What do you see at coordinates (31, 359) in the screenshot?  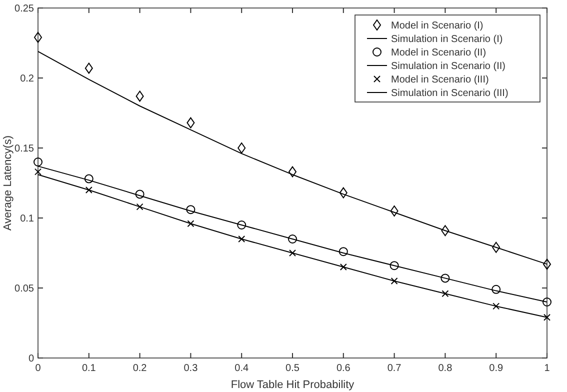 I see `y-tick-label: 0` at bounding box center [31, 359].